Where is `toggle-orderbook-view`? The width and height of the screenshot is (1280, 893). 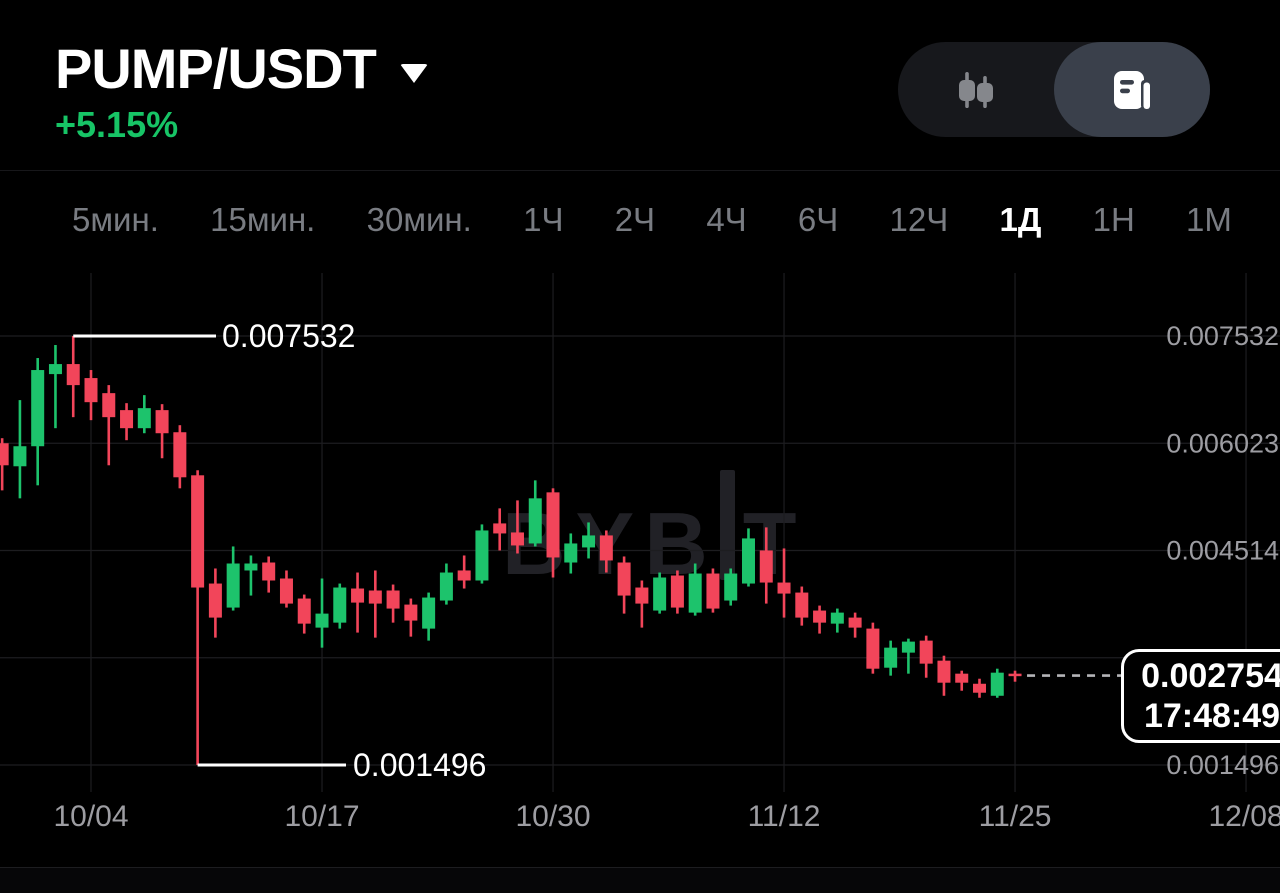
toggle-orderbook-view is located at coordinates (1132, 89).